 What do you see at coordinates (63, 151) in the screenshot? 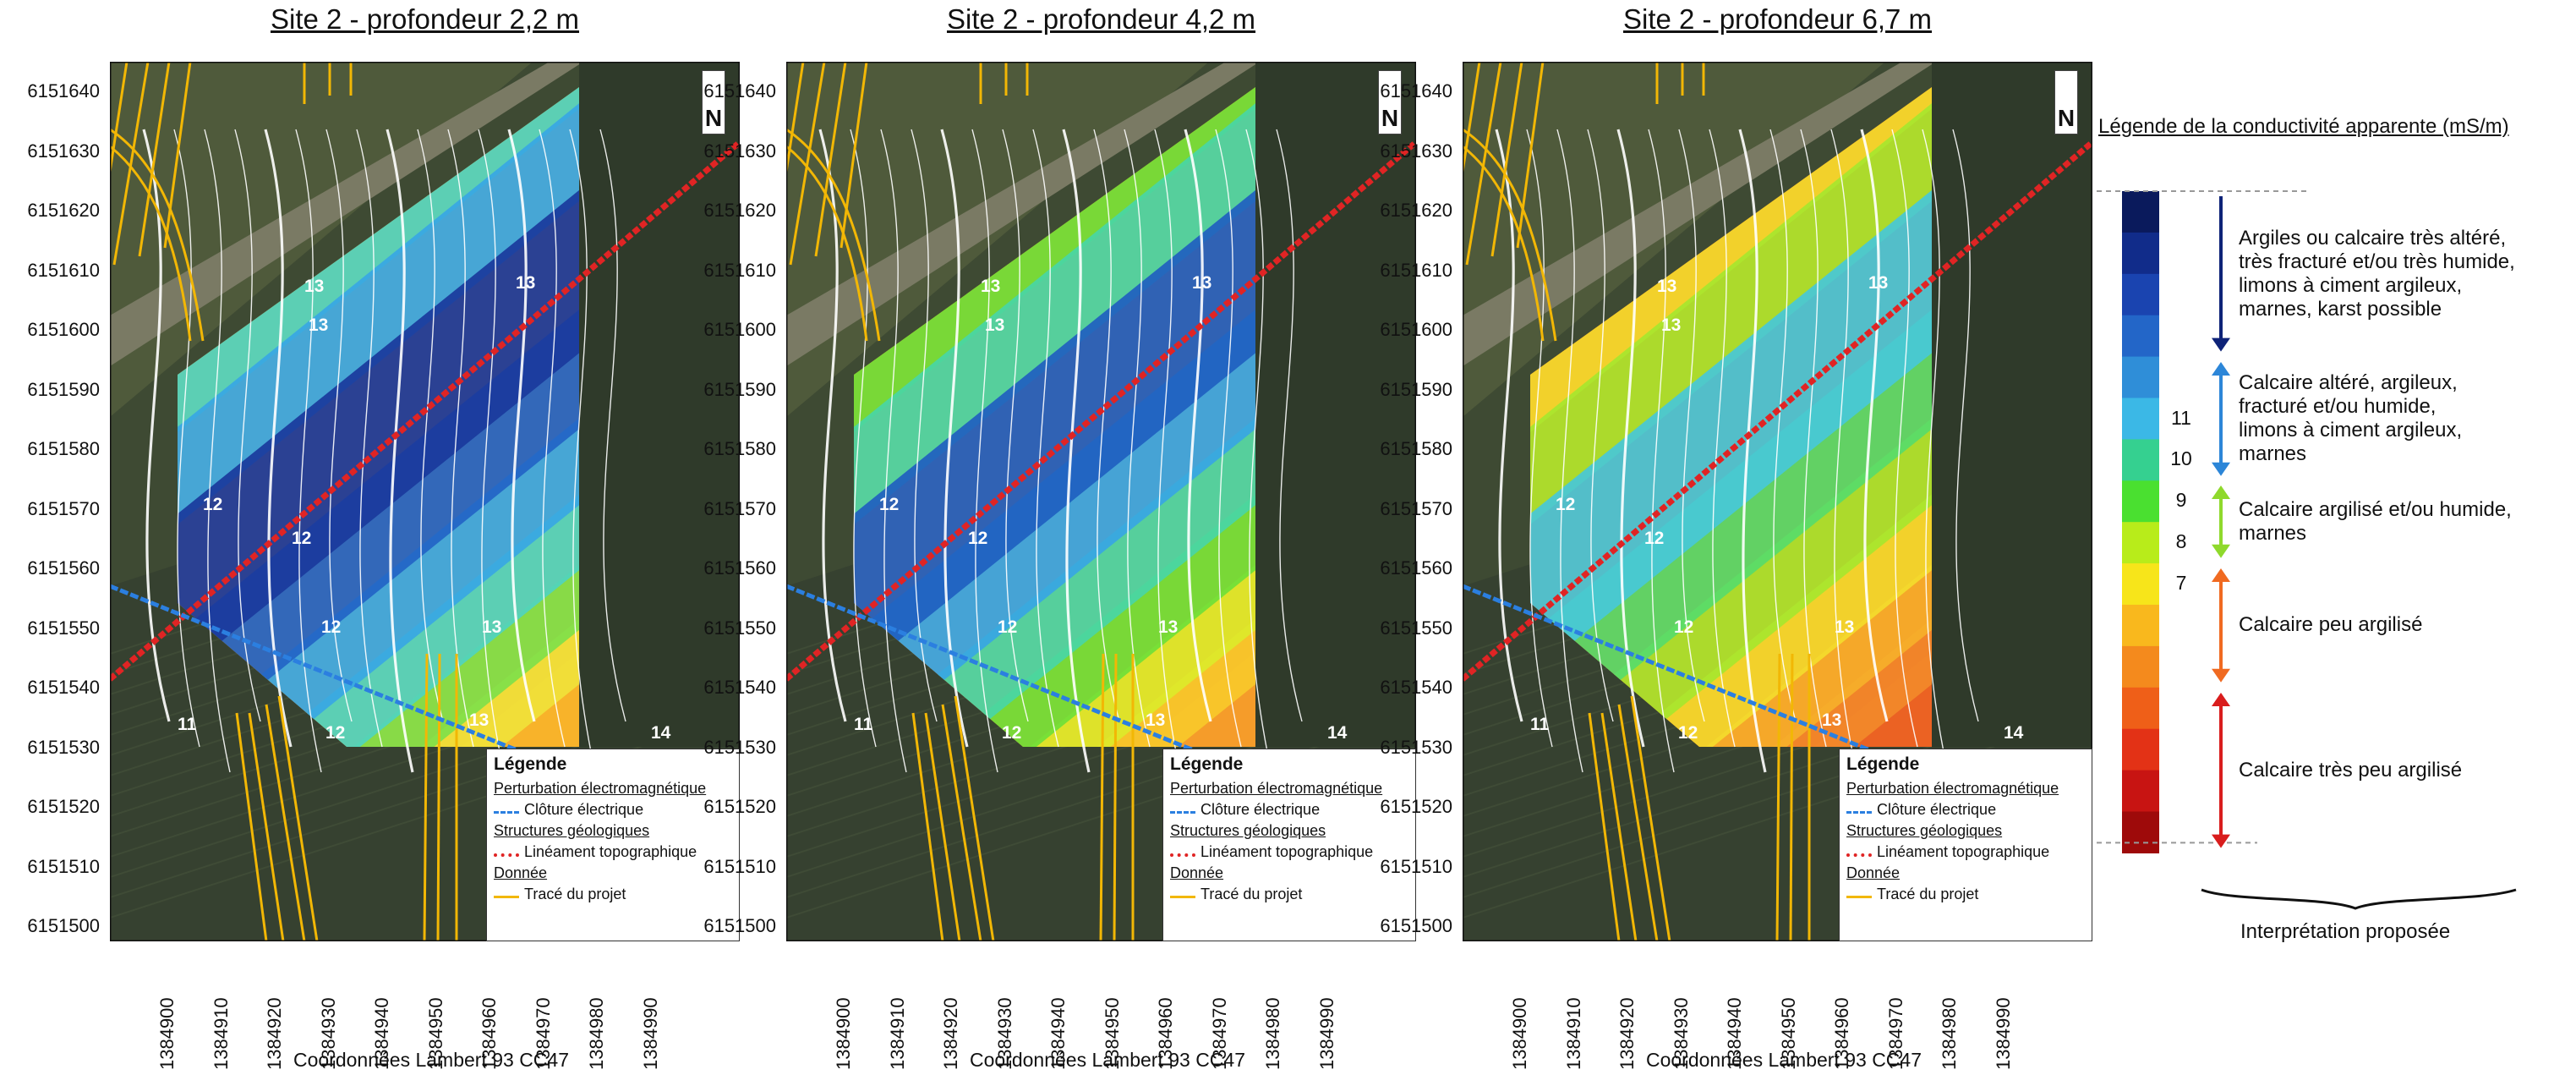
I see `y-tick-label: 6151630` at bounding box center [63, 151].